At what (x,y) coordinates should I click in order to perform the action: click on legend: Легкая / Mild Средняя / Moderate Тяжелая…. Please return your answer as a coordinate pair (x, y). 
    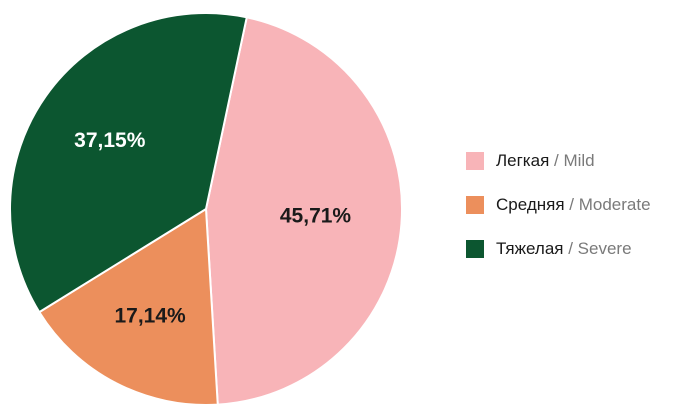
    Looking at the image, I should click on (576, 216).